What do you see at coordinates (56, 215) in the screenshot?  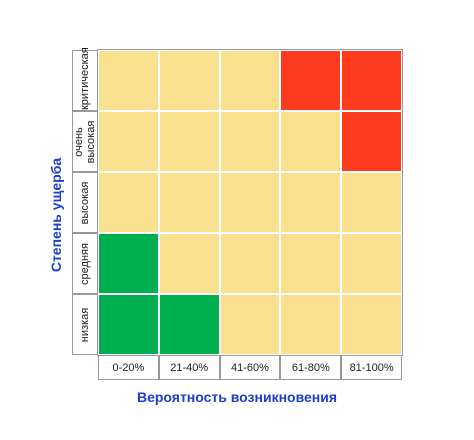 I see `y-axis-title: Степень ущерба` at bounding box center [56, 215].